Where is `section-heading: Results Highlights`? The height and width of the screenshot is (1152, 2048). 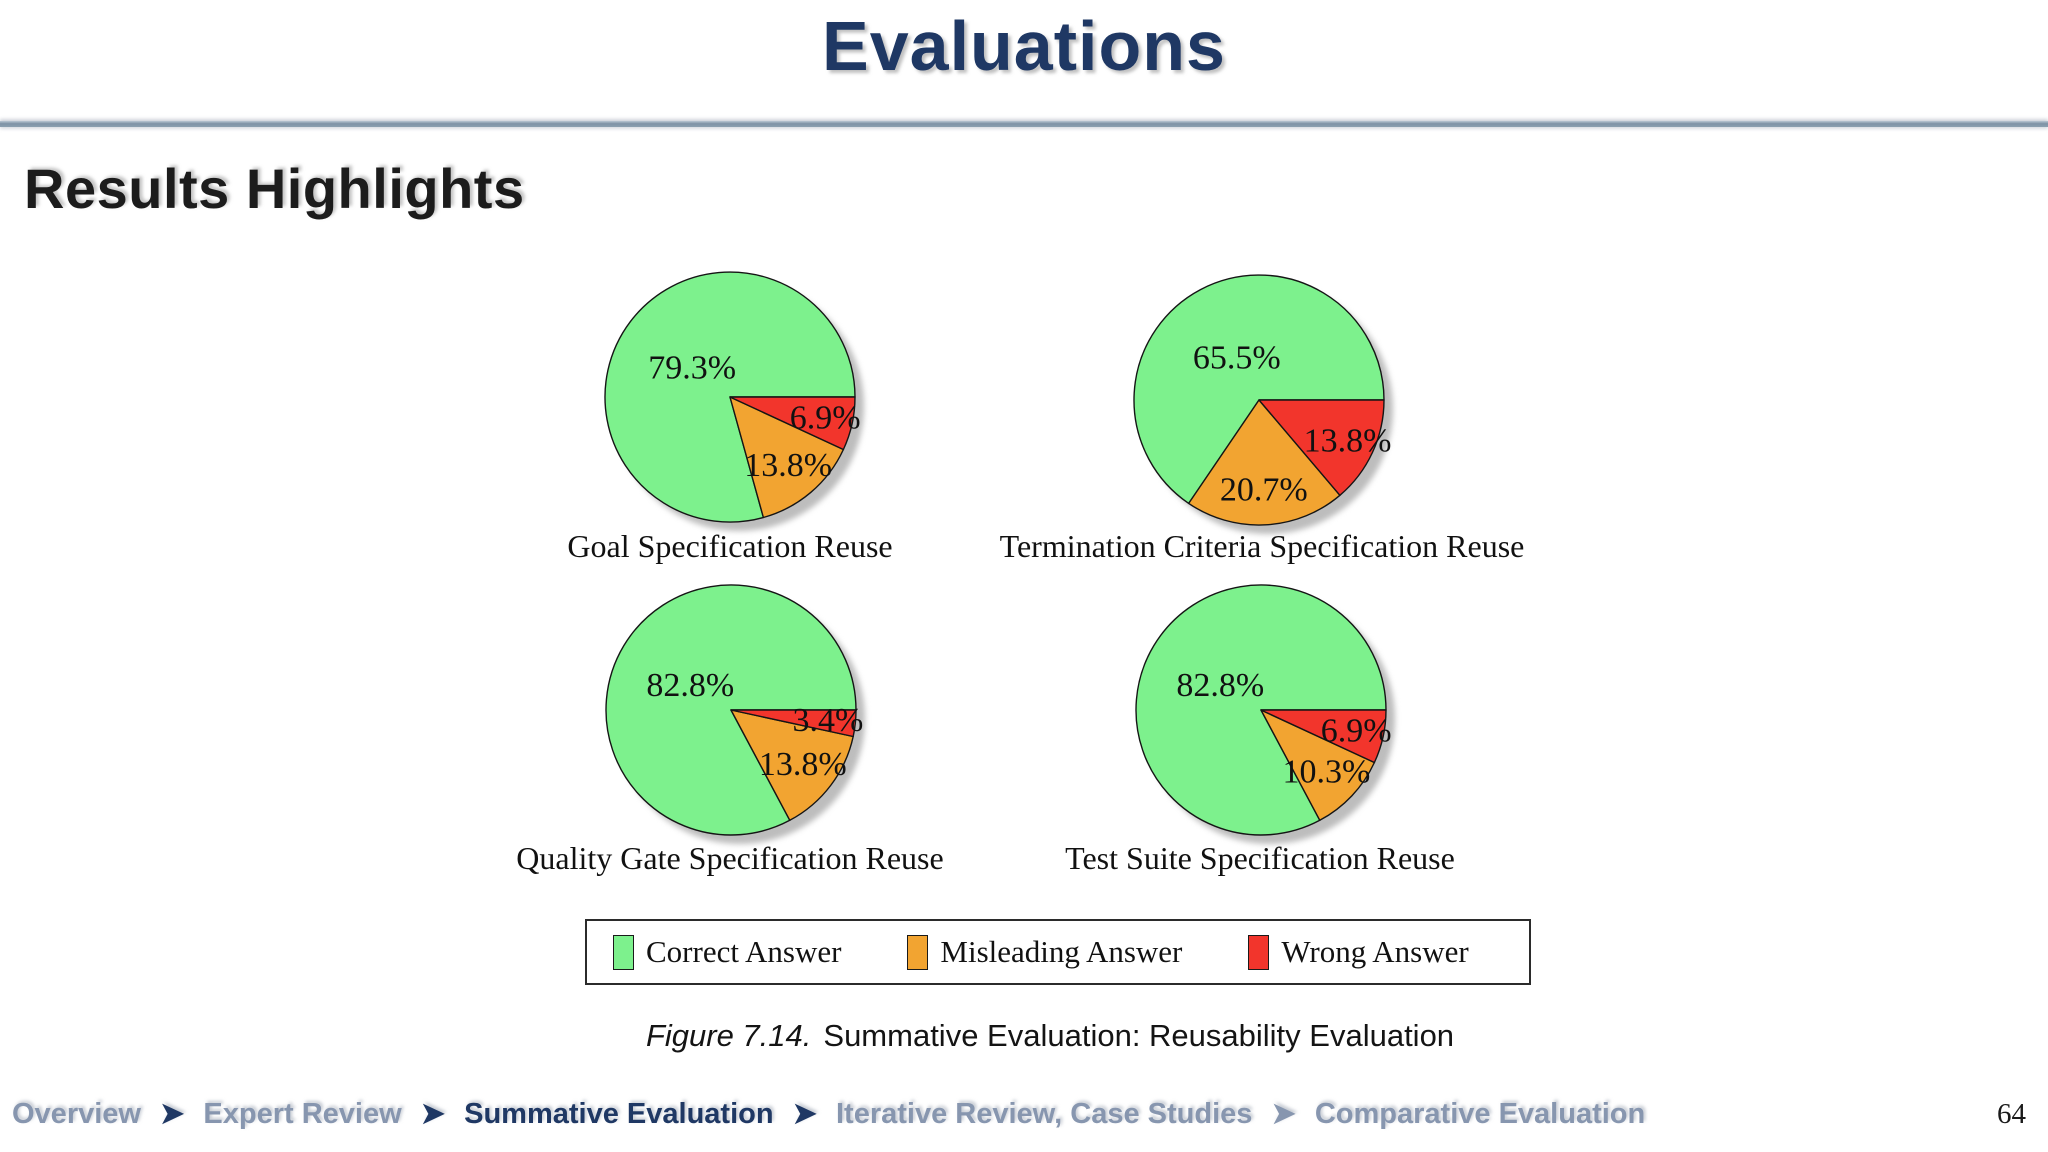
section-heading: Results Highlights is located at coordinates (274, 188).